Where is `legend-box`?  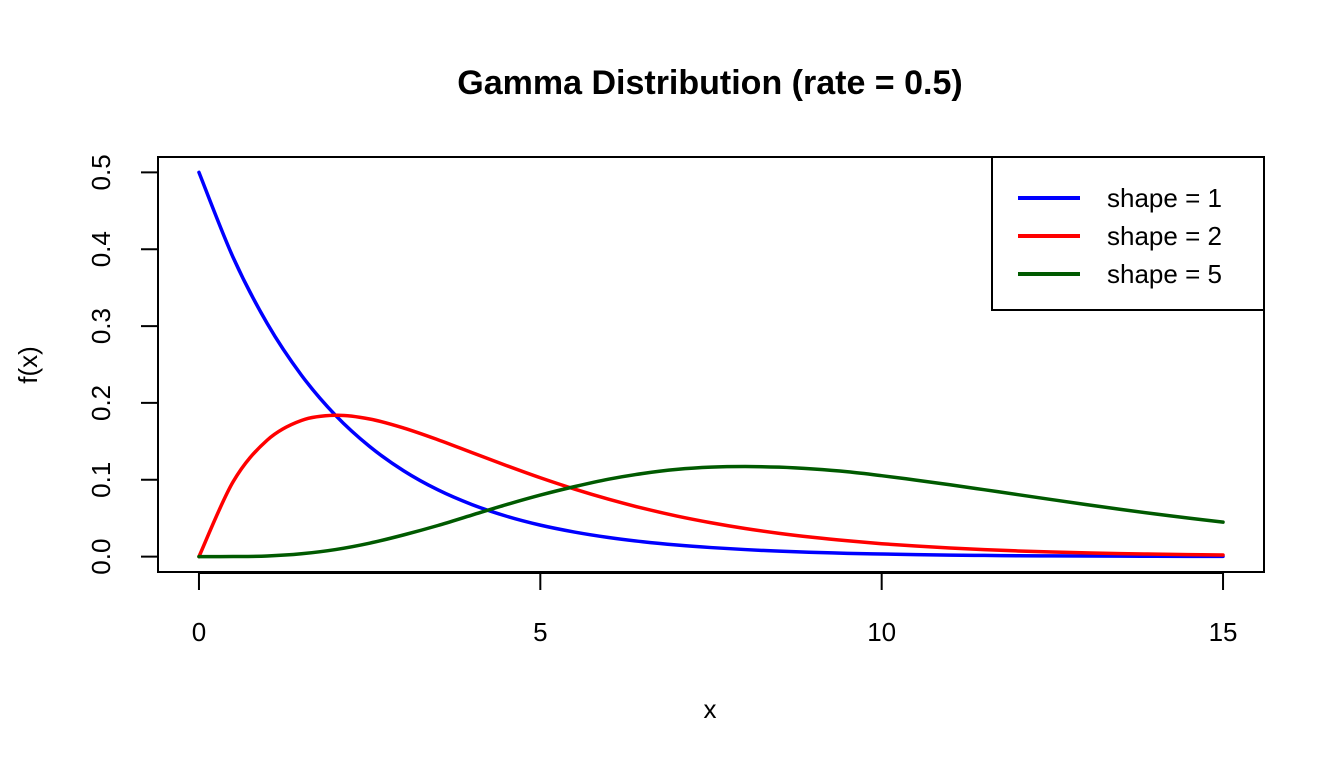 legend-box is located at coordinates (1128, 233).